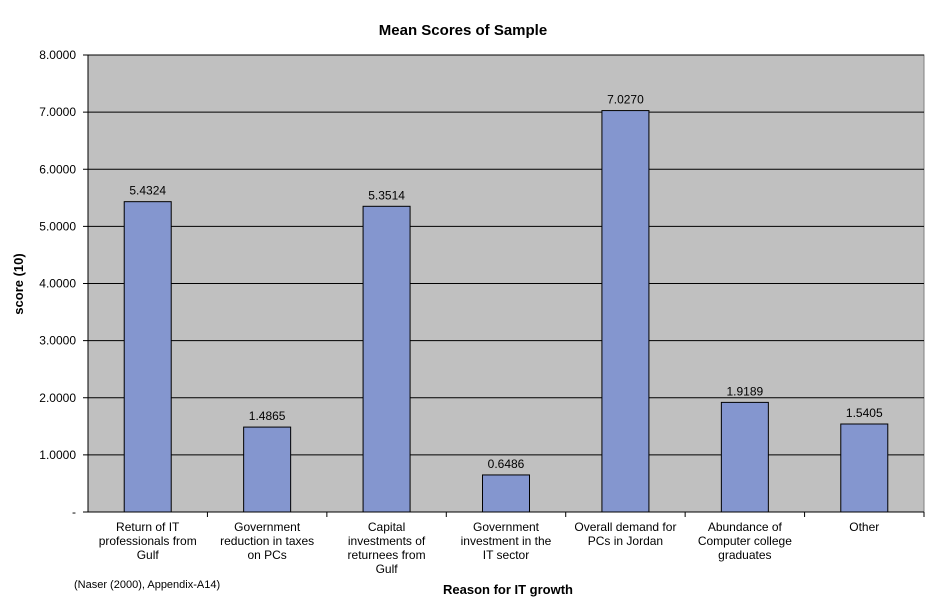 The width and height of the screenshot is (948, 605). Describe the element at coordinates (506, 464) in the screenshot. I see `data-label: 0.6486` at that location.